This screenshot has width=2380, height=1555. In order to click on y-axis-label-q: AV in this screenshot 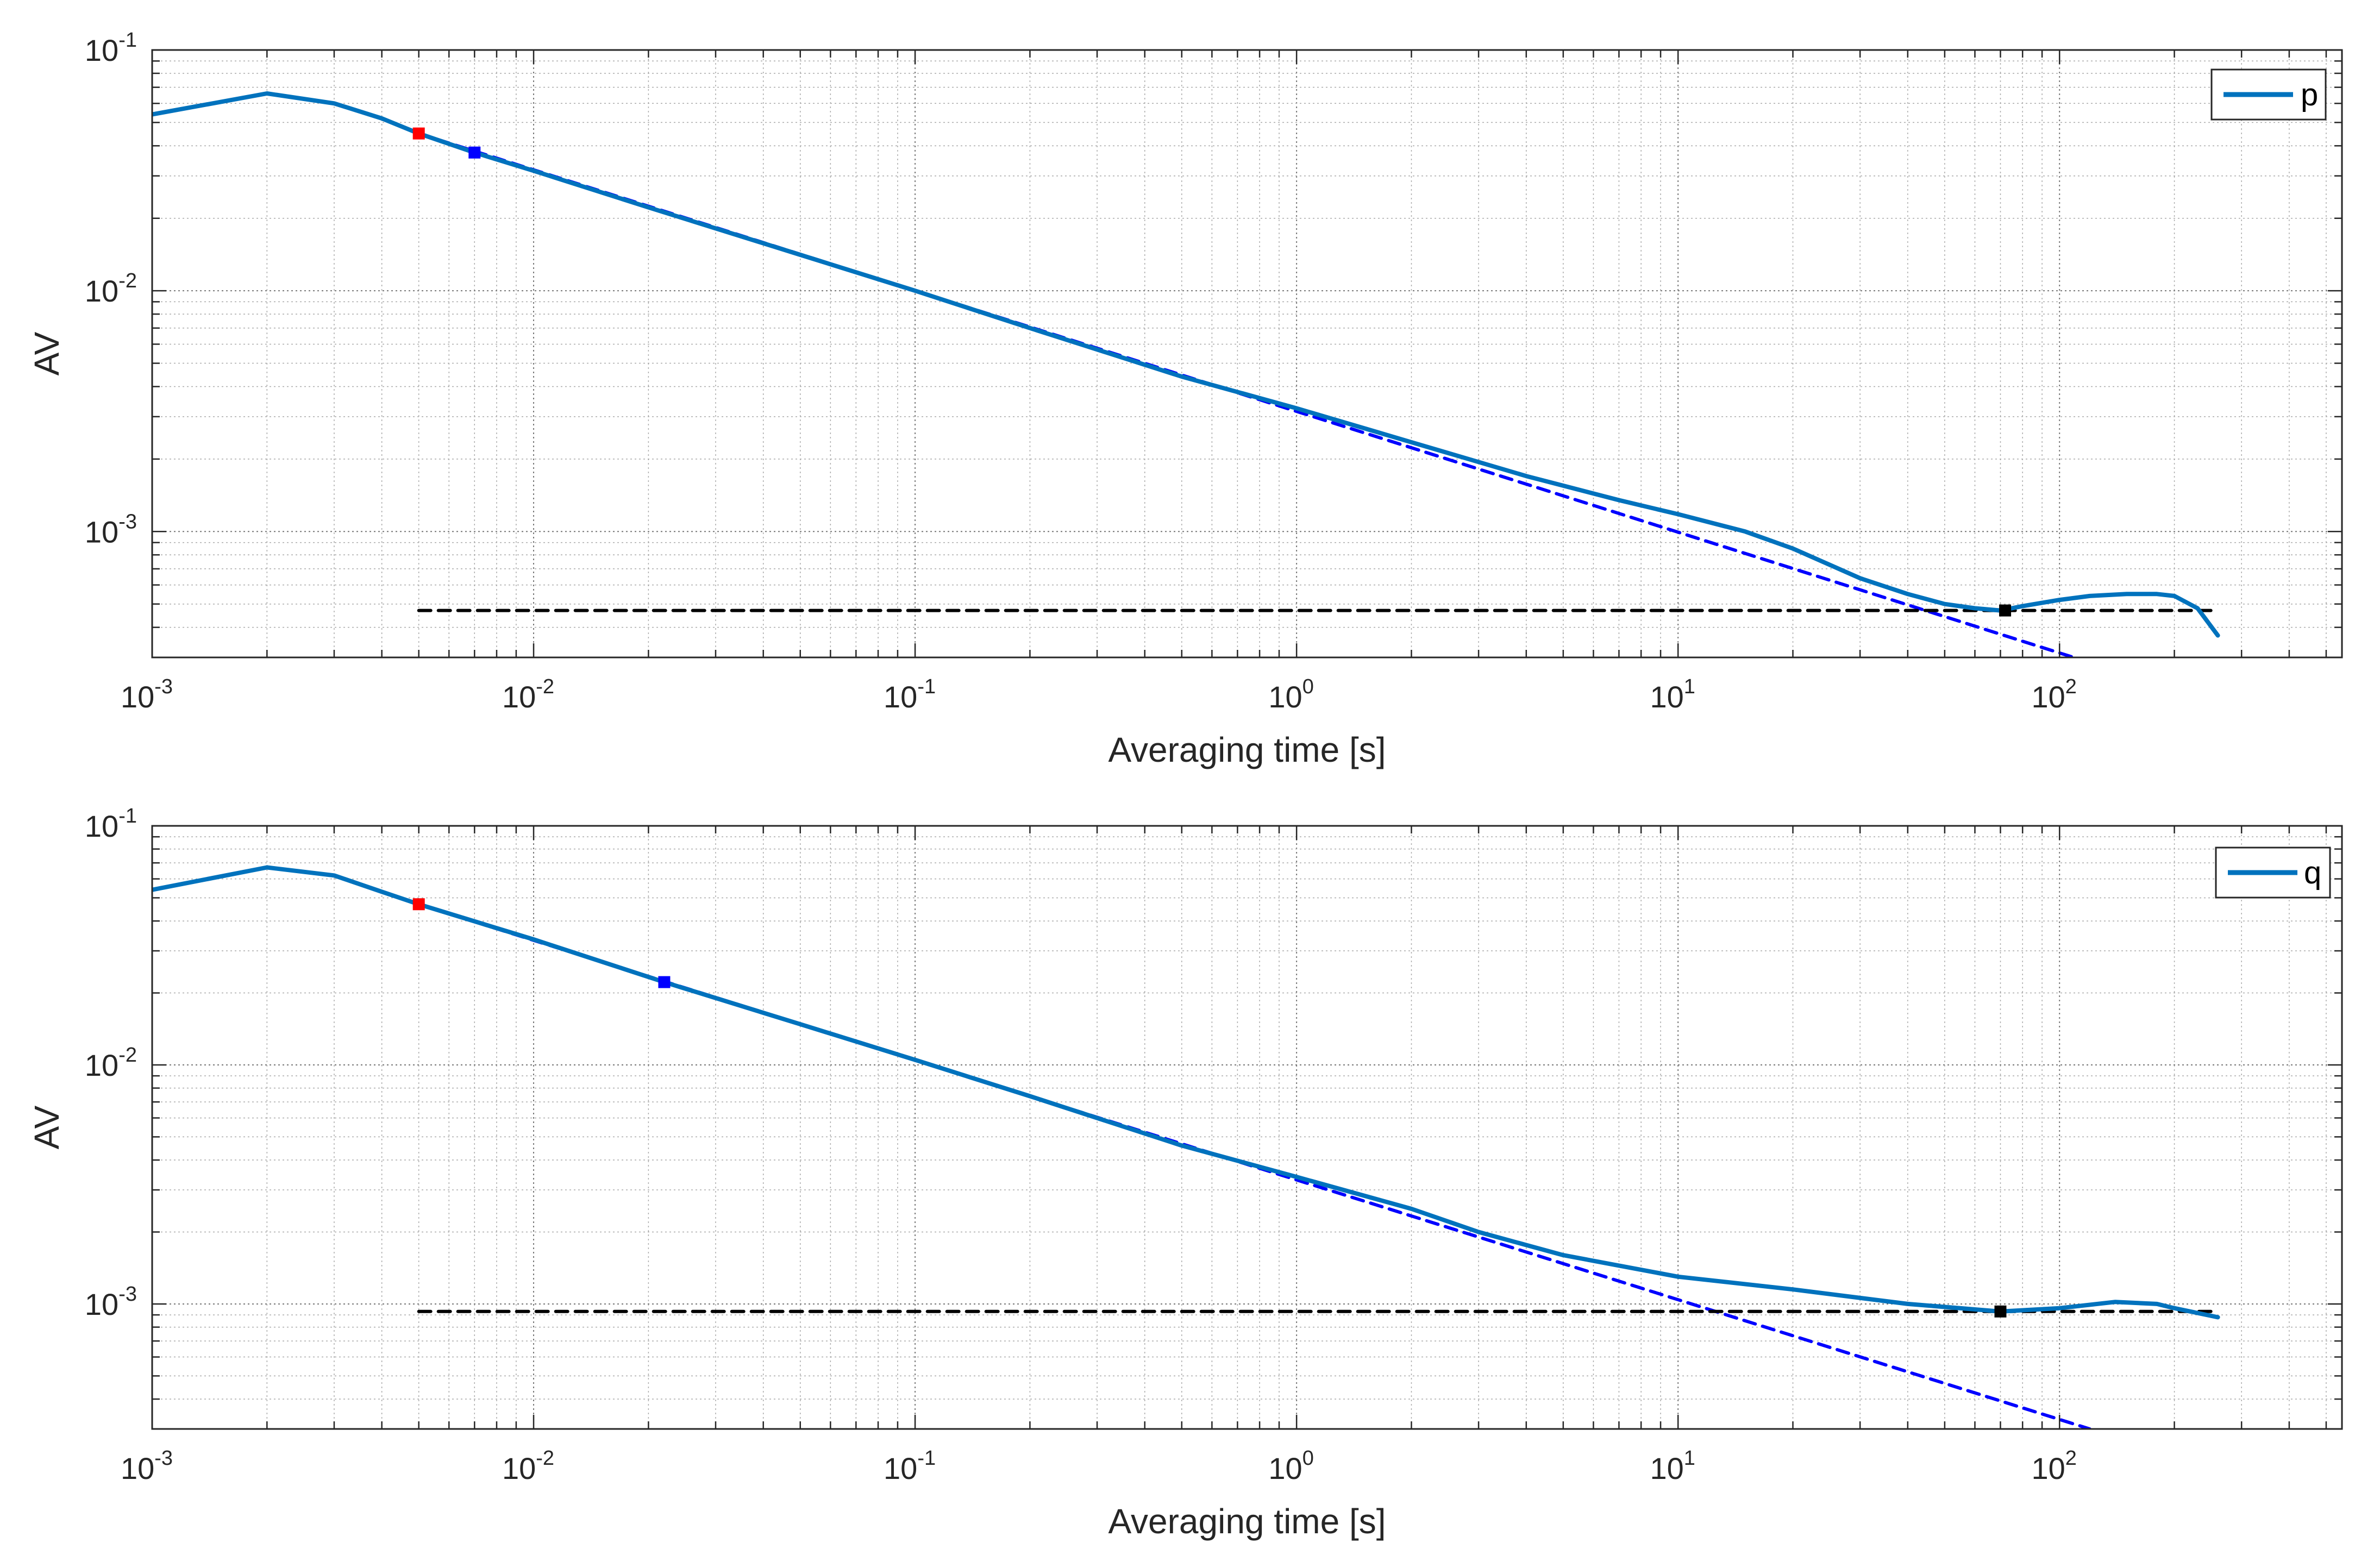, I will do `click(46, 1127)`.